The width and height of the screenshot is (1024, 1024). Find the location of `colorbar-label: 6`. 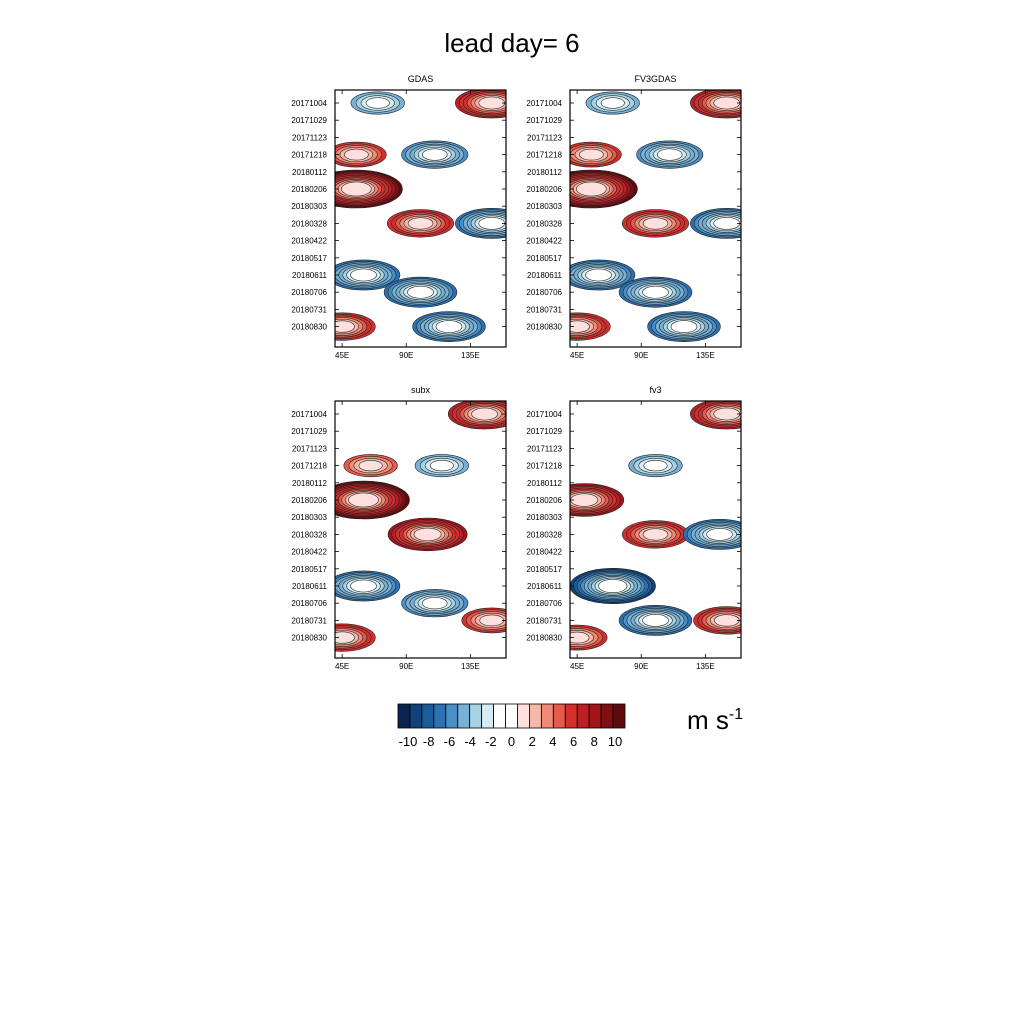

colorbar-label: 6 is located at coordinates (573, 741).